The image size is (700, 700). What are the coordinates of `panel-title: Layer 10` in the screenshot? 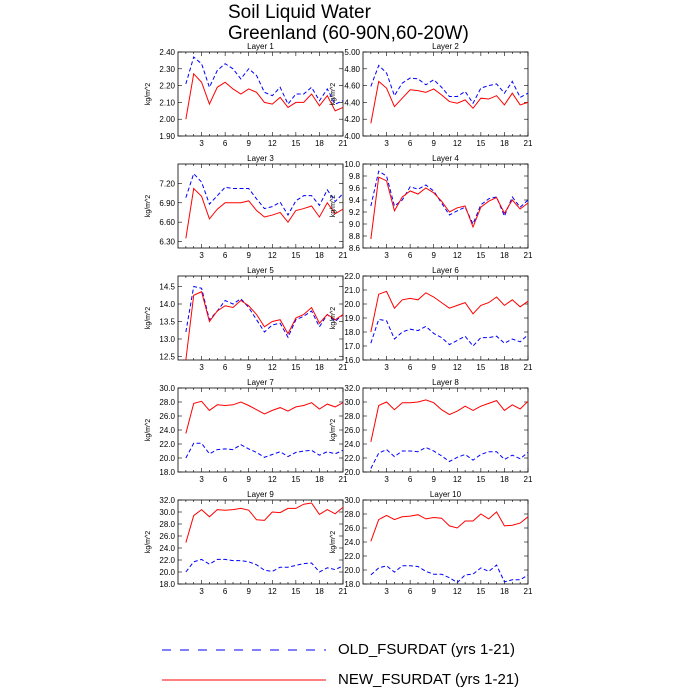 It's located at (446, 494).